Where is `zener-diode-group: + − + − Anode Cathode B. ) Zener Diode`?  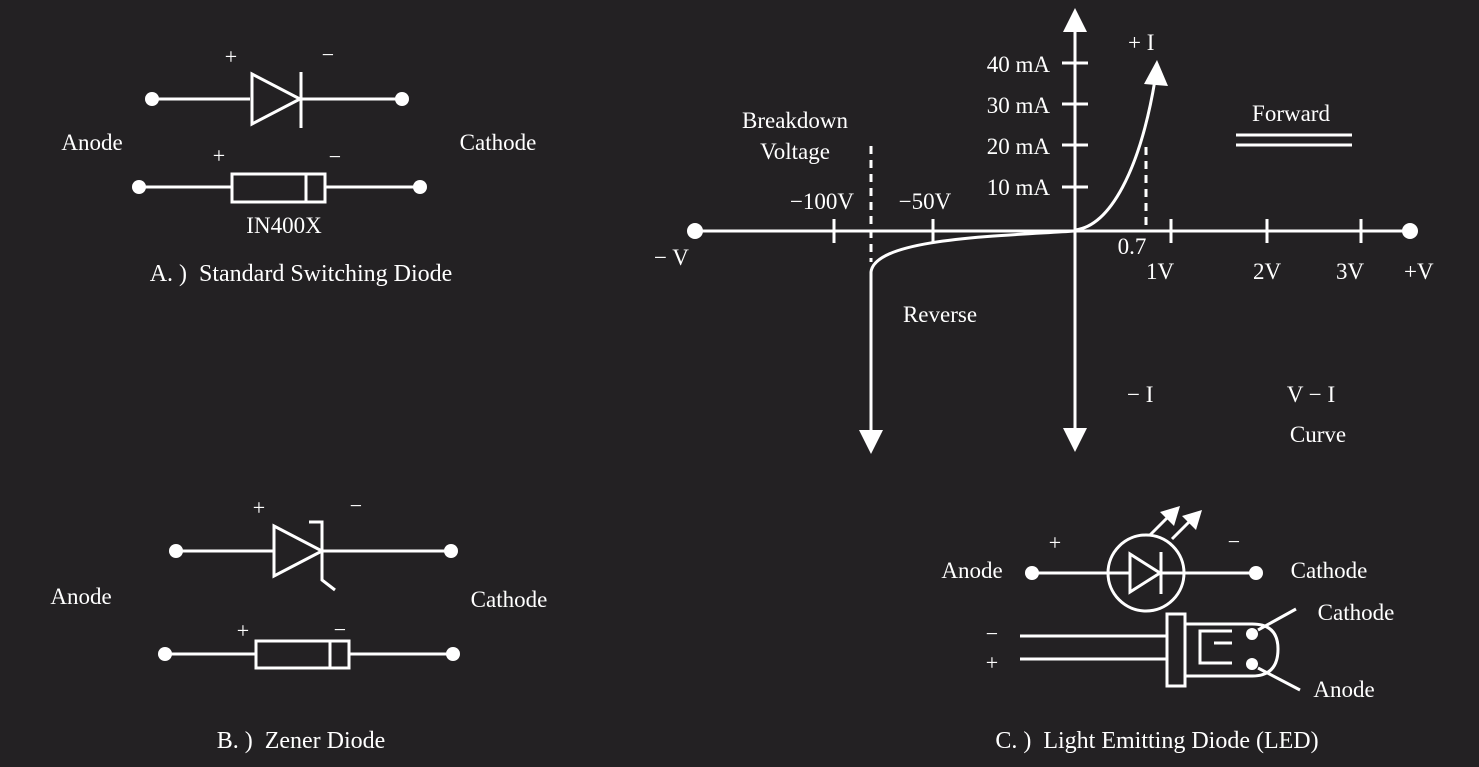
zener-diode-group: + − + − Anode Cathode B. ) Zener Diode is located at coordinates (298, 623).